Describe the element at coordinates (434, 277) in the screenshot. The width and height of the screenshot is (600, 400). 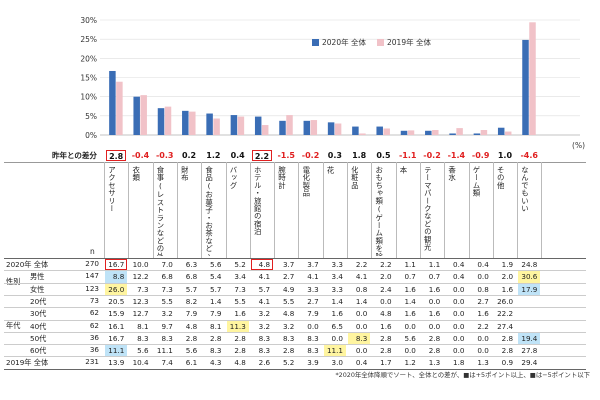
I see `table-cell: 0.7` at that location.